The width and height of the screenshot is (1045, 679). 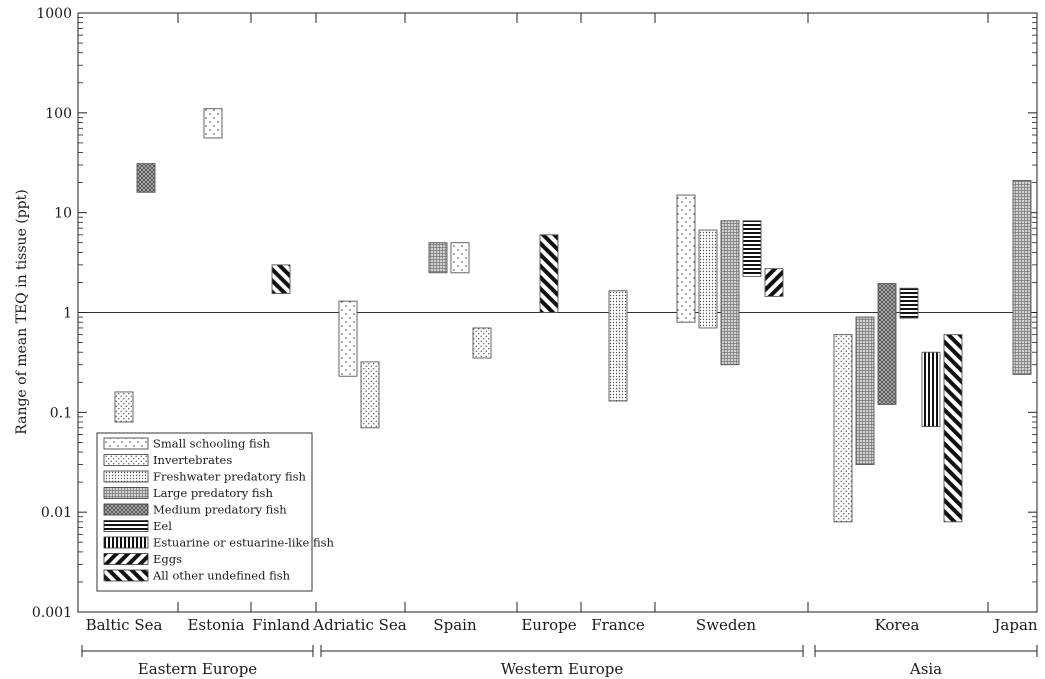 What do you see at coordinates (198, 669) in the screenshot?
I see `region-label: Eastern Europe` at bounding box center [198, 669].